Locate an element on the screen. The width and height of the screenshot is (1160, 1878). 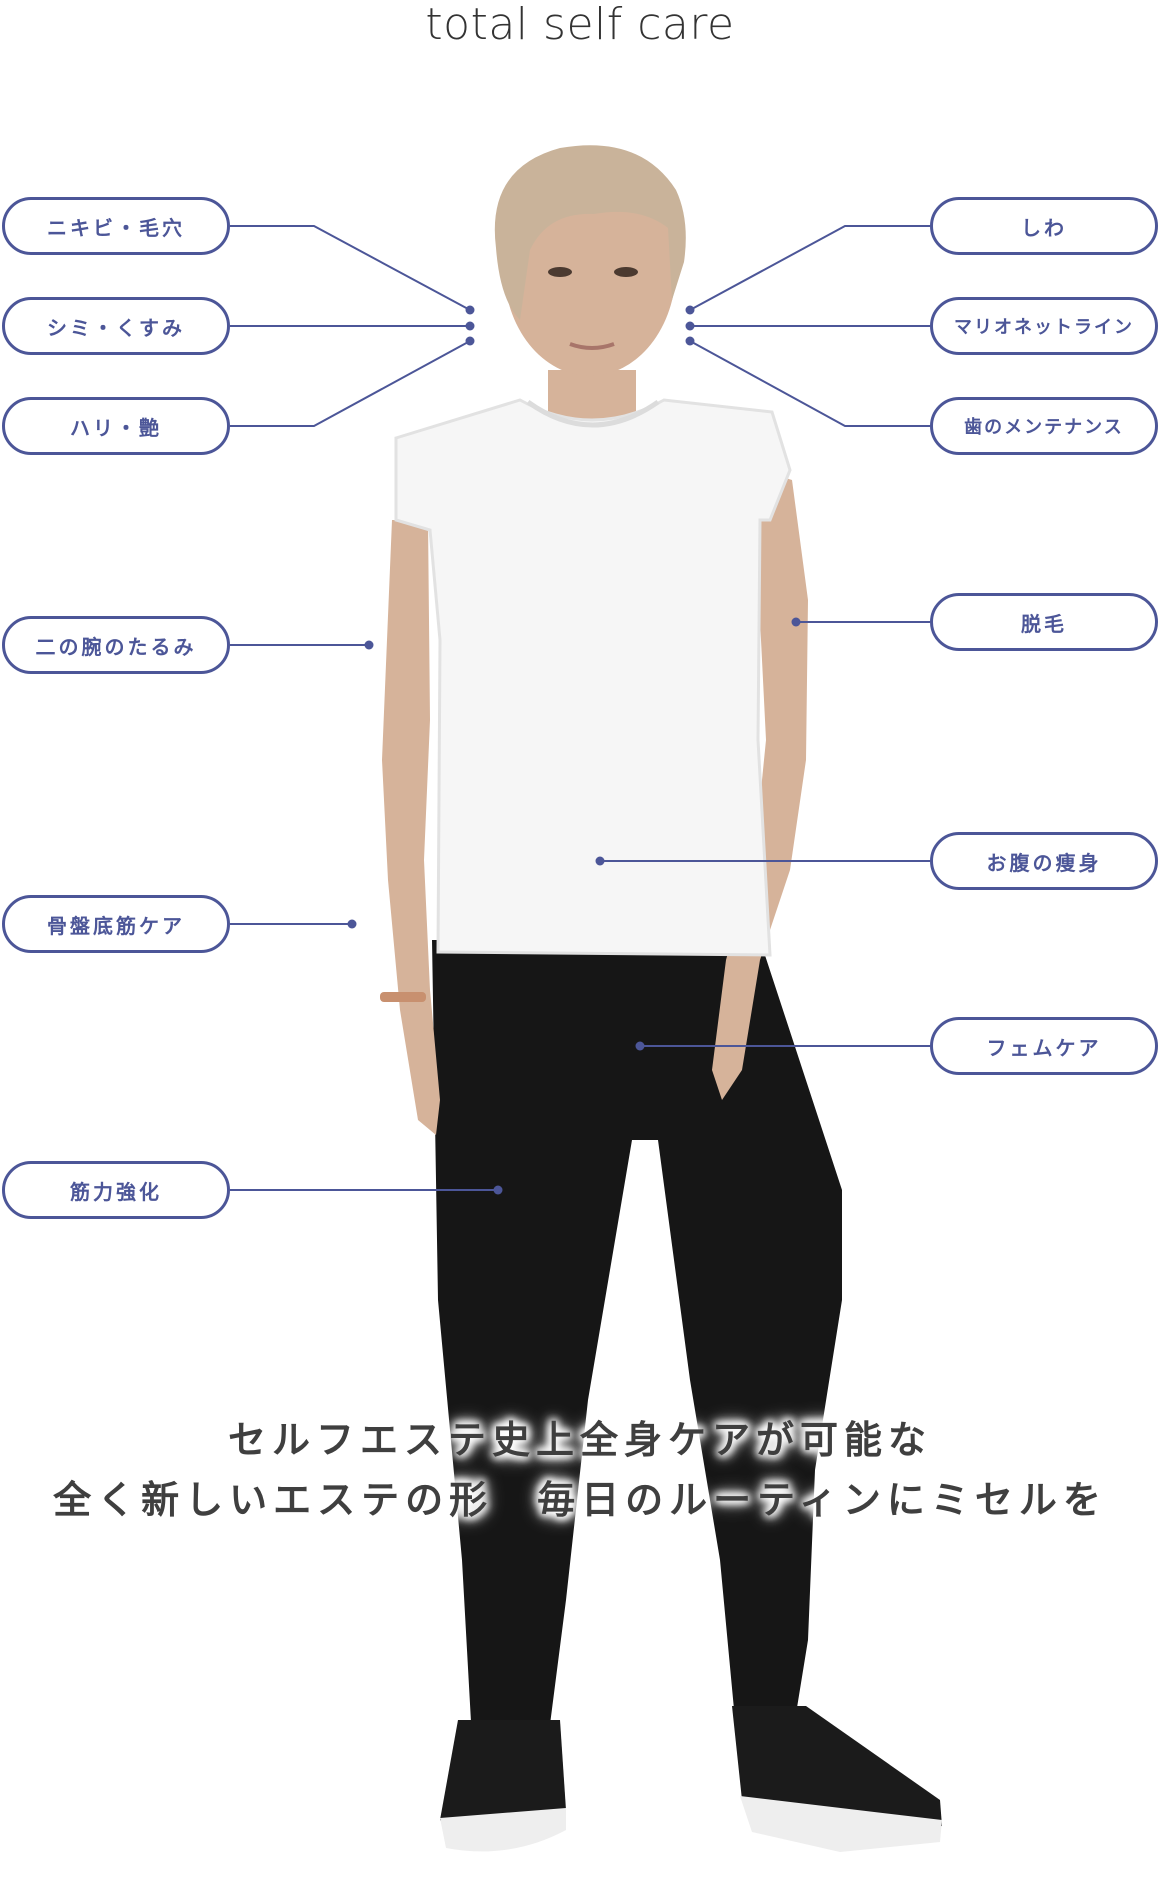
label-firmness-gloss: ハリ・艶 is located at coordinates (116, 426).